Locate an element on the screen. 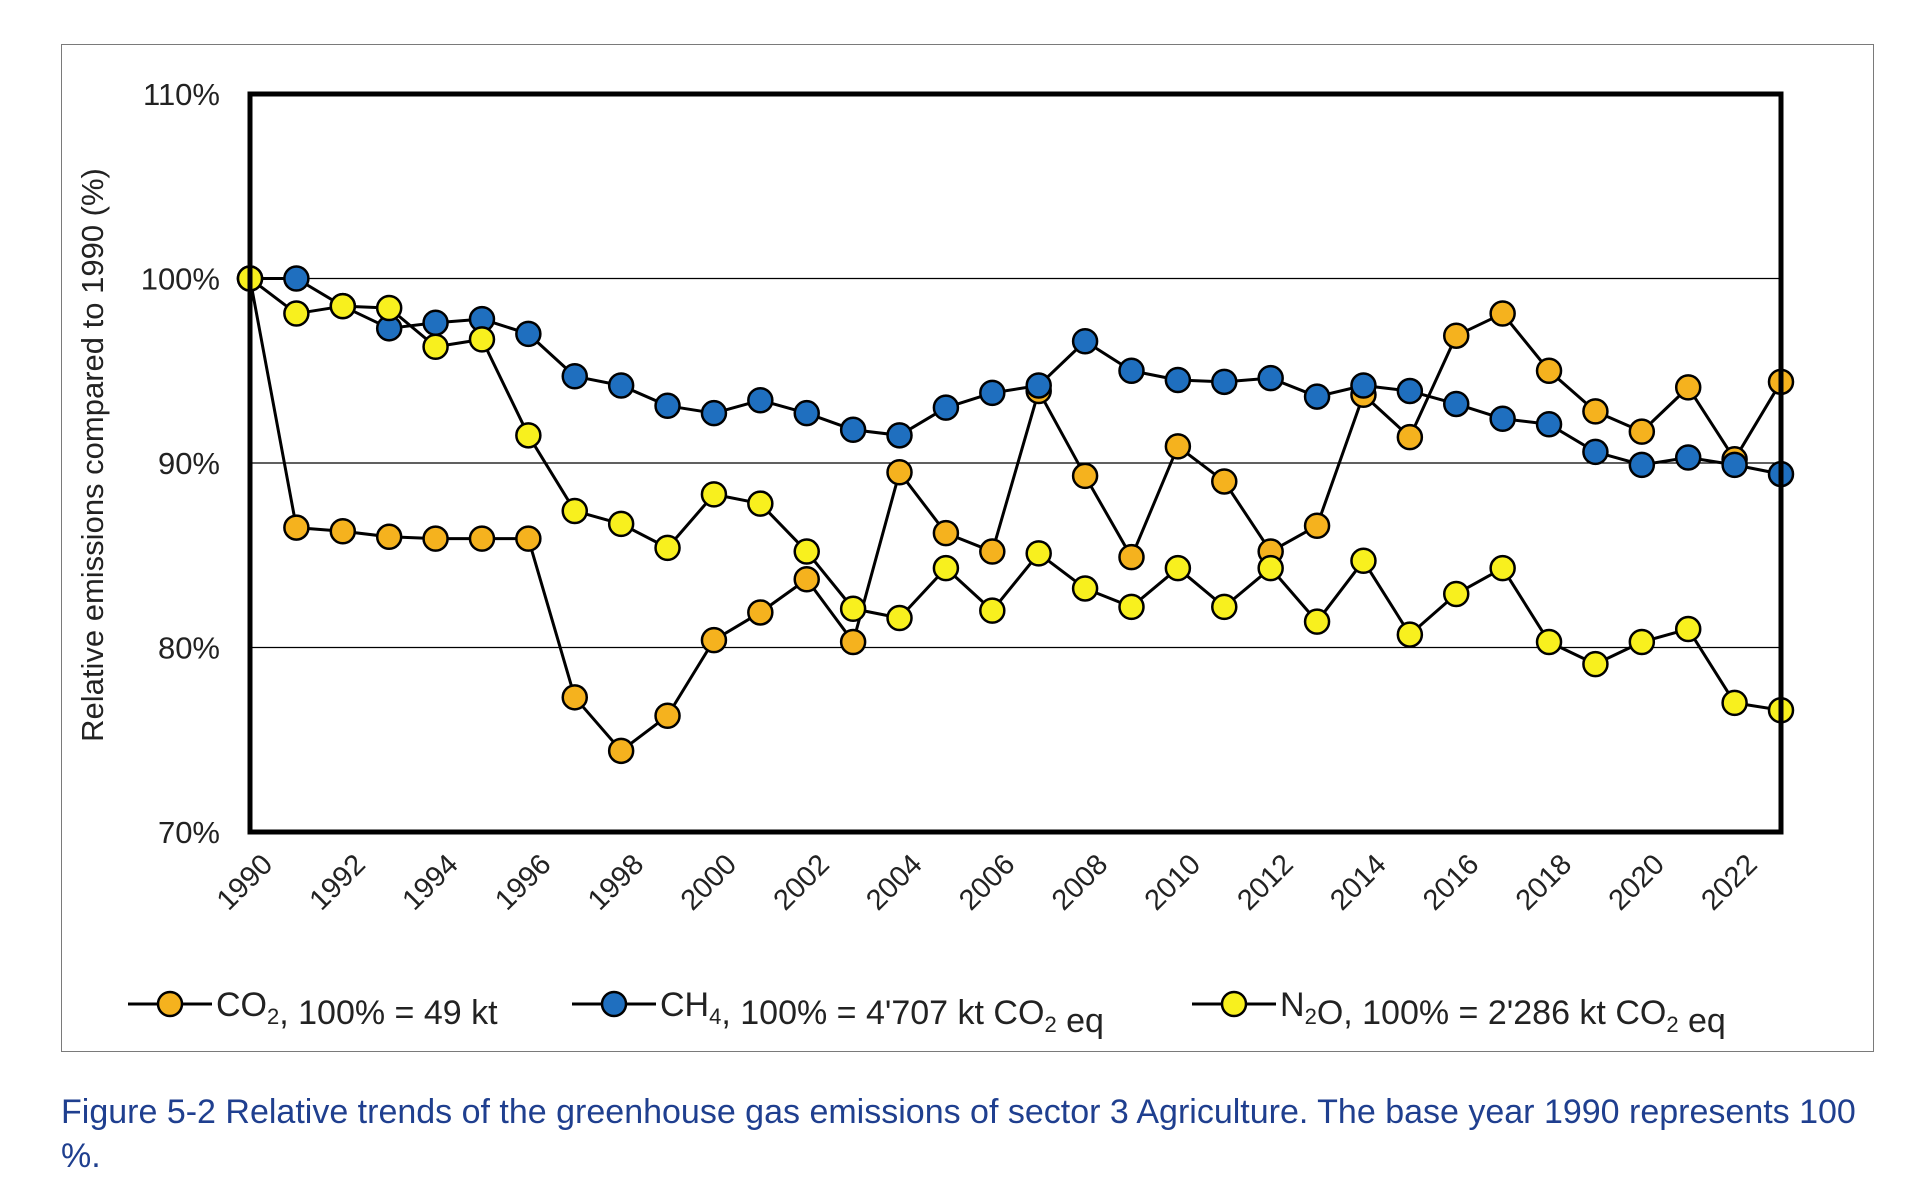 The width and height of the screenshot is (1920, 1202). x-tick-label: 1998 is located at coordinates (616, 882).